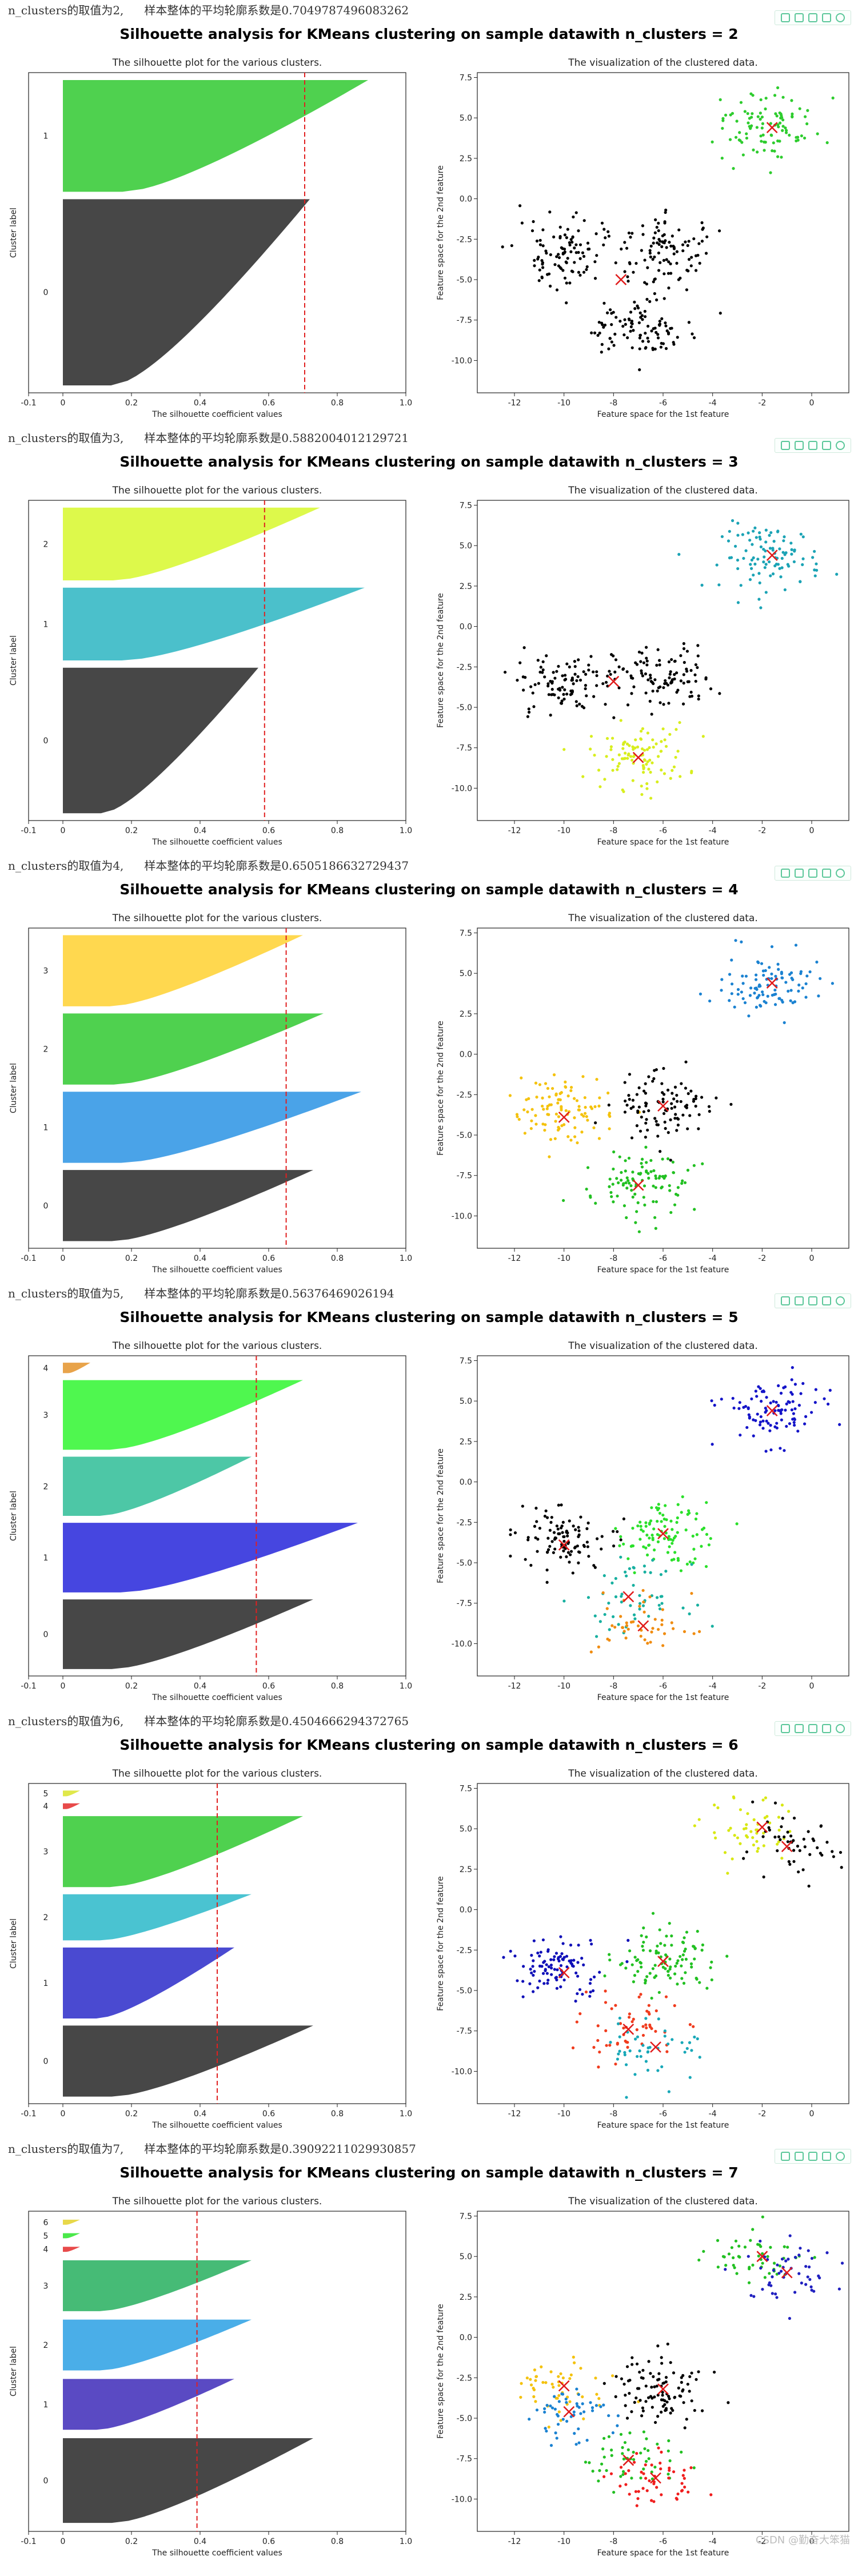 The image size is (858, 2576). What do you see at coordinates (564, 2541) in the screenshot?
I see `x-tick-label: -10` at bounding box center [564, 2541].